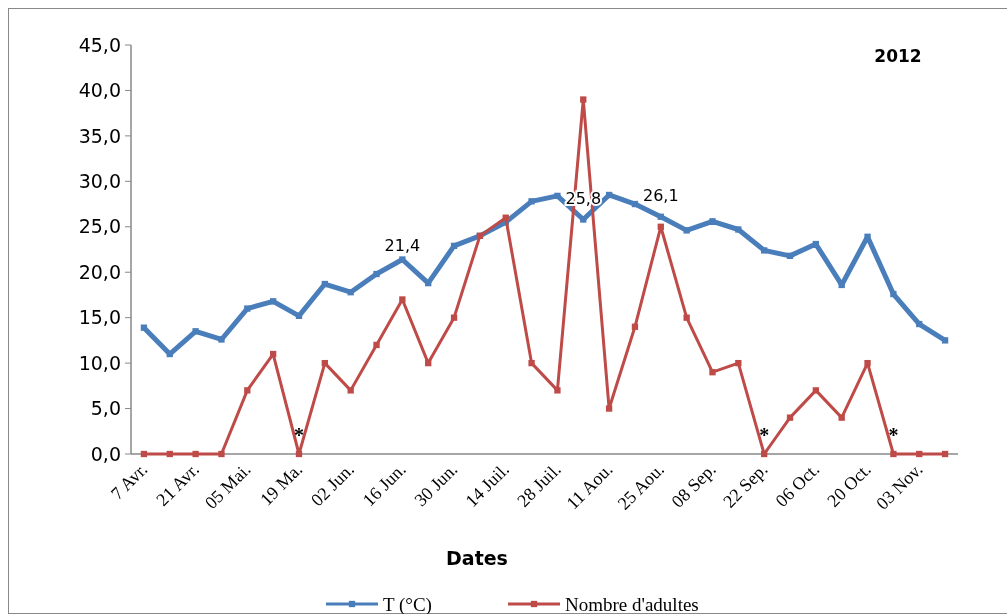 The height and width of the screenshot is (614, 1007). What do you see at coordinates (99, 362) in the screenshot?
I see `y-tick-label: 10,0` at bounding box center [99, 362].